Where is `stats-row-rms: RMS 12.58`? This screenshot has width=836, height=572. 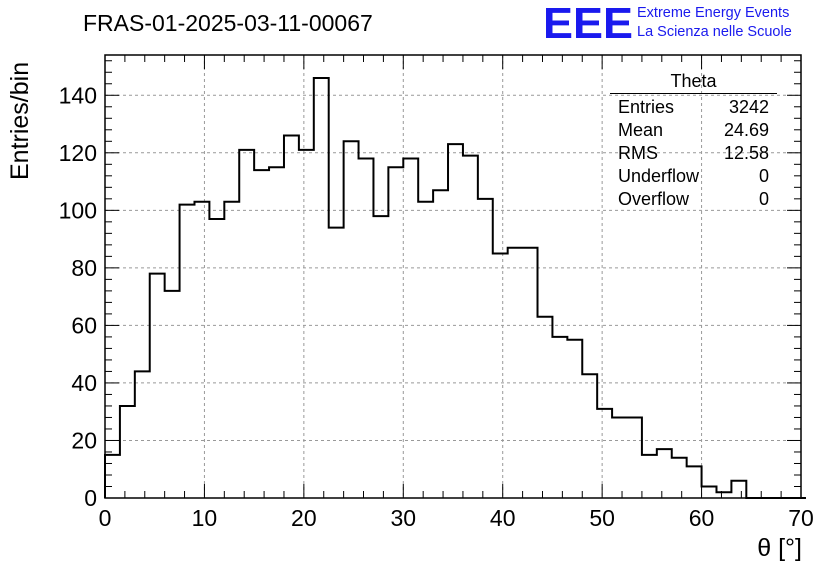 stats-row-rms: RMS 12.58 is located at coordinates (693, 153).